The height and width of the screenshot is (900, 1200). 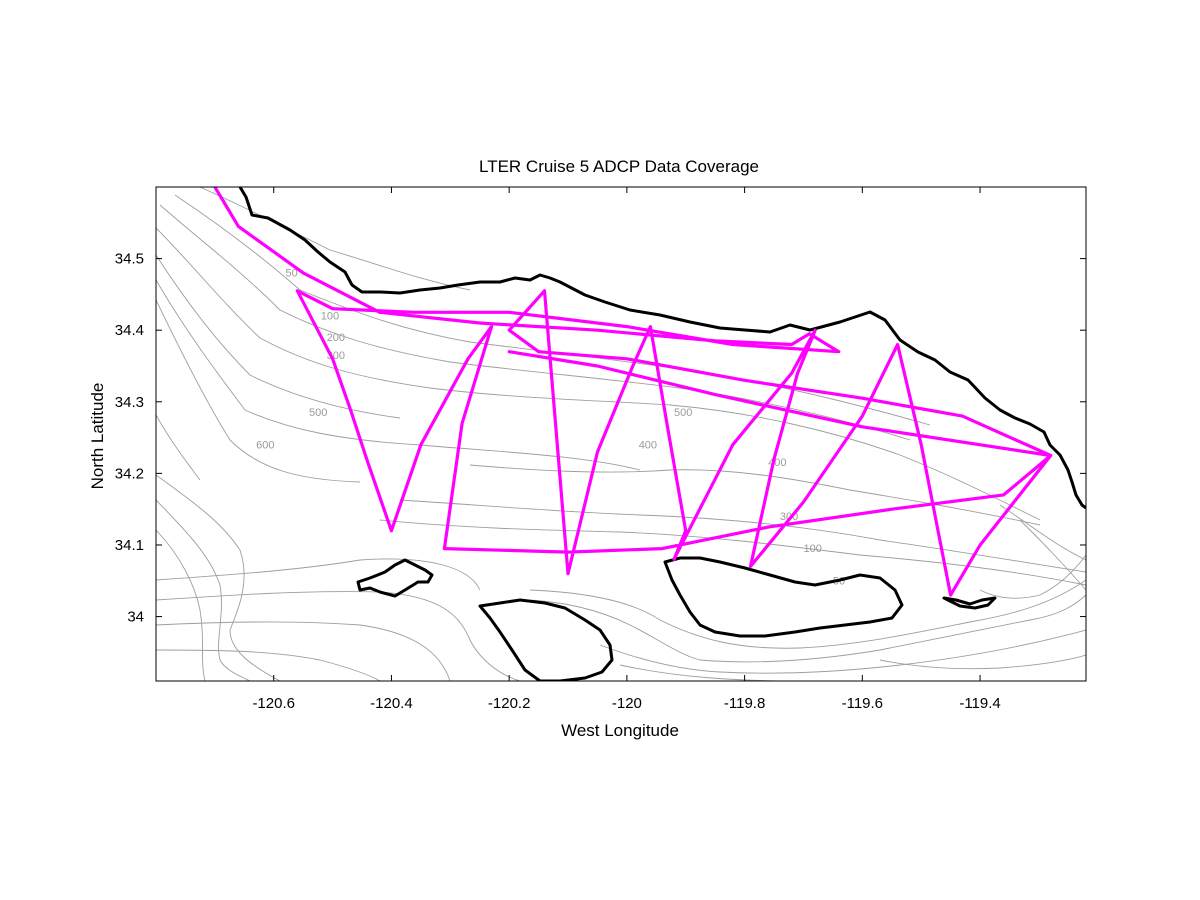 What do you see at coordinates (509, 703) in the screenshot?
I see `x-tick-label: -120.2` at bounding box center [509, 703].